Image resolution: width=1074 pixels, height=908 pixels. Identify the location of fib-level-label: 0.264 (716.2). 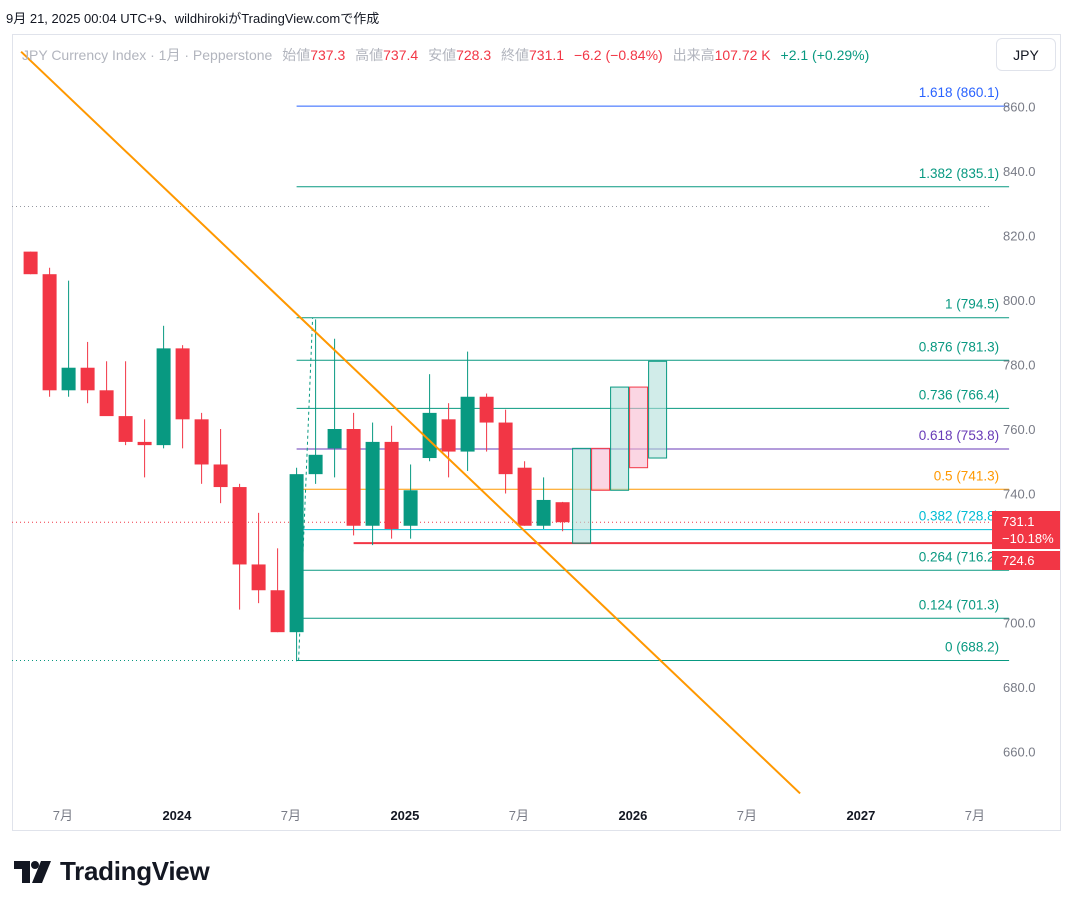
(959, 556).